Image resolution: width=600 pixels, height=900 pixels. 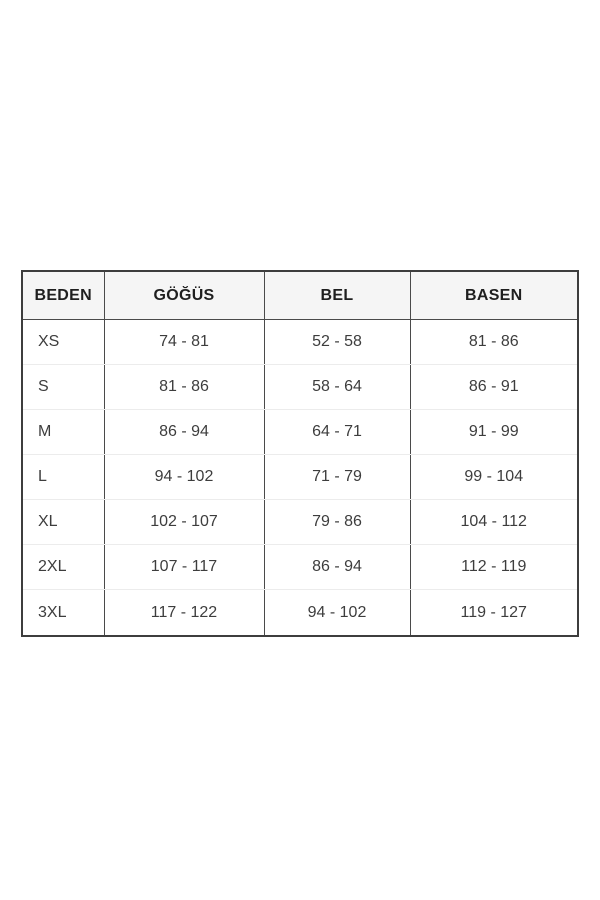 I want to click on chest-cell: 117 - 122, so click(x=183, y=612).